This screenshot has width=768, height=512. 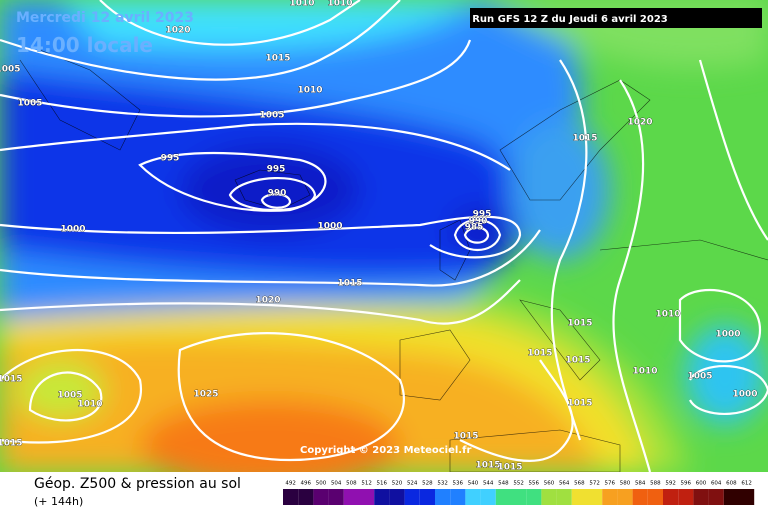 I want to click on forecast-date: Mercredi 12 avril 2023, so click(x=105, y=18).